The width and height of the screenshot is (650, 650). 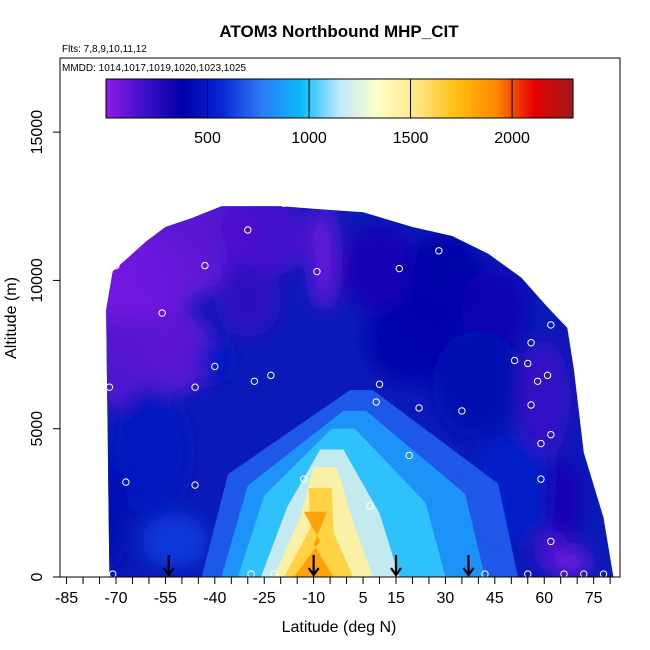 What do you see at coordinates (339, 31) in the screenshot?
I see `chart-title: ATOM3 Northbound MHP_CIT` at bounding box center [339, 31].